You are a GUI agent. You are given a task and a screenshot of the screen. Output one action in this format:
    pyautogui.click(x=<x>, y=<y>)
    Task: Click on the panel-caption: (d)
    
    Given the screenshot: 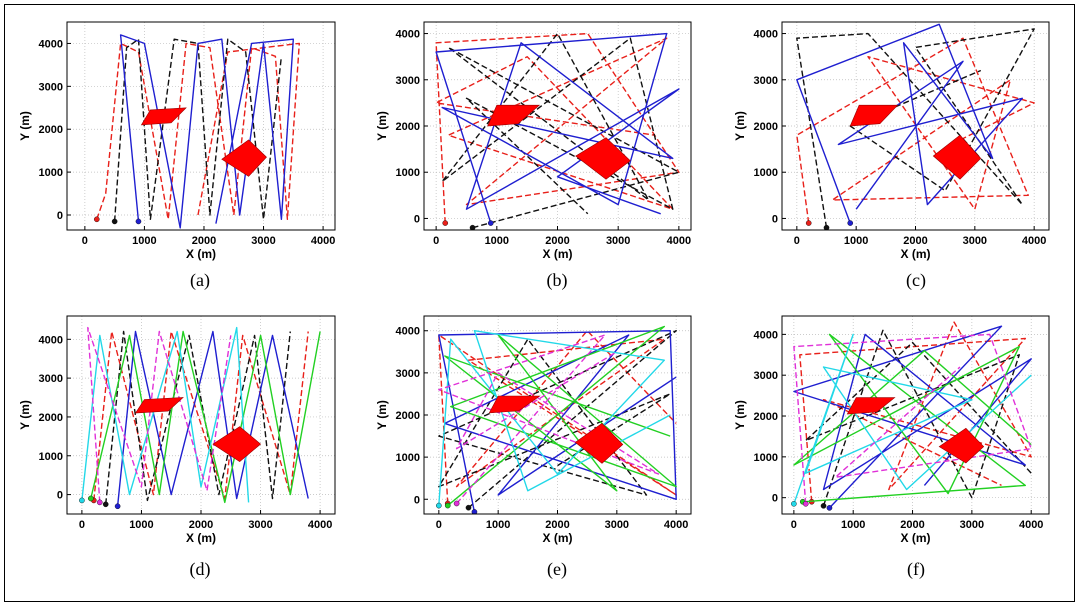 What is the action you would take?
    pyautogui.click(x=200, y=569)
    